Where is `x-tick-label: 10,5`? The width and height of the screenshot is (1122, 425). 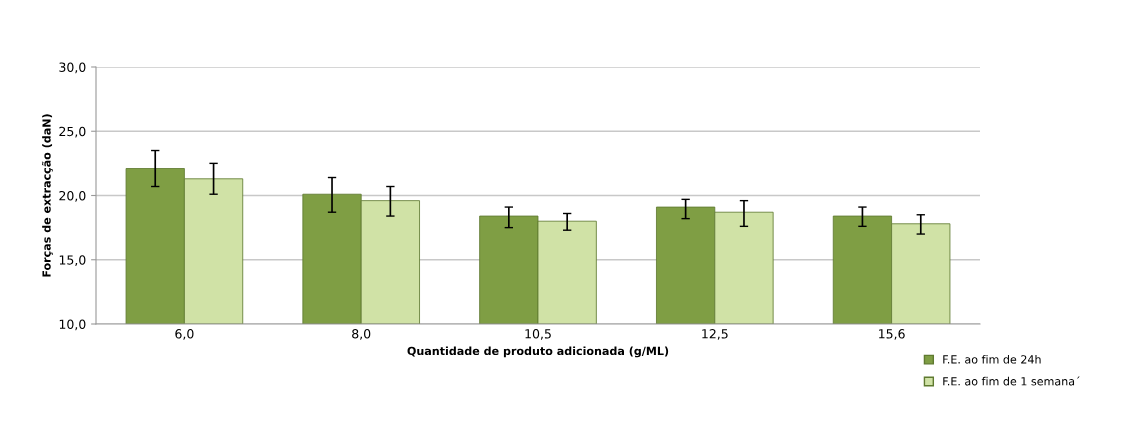
x-tick-label: 10,5 is located at coordinates (538, 334).